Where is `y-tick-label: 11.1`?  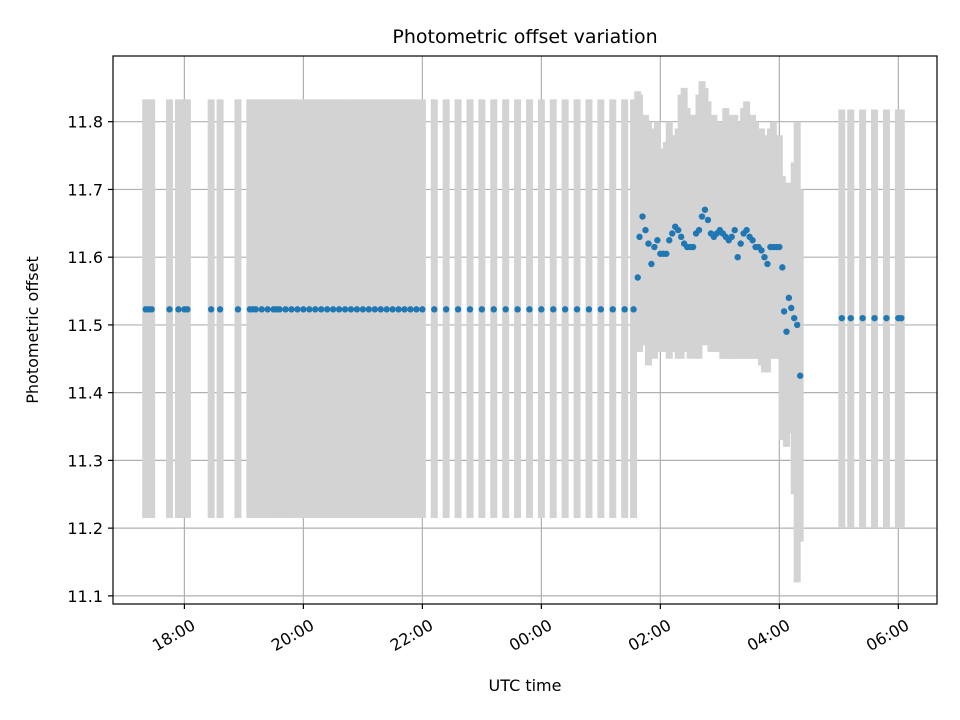 y-tick-label: 11.1 is located at coordinates (85, 596).